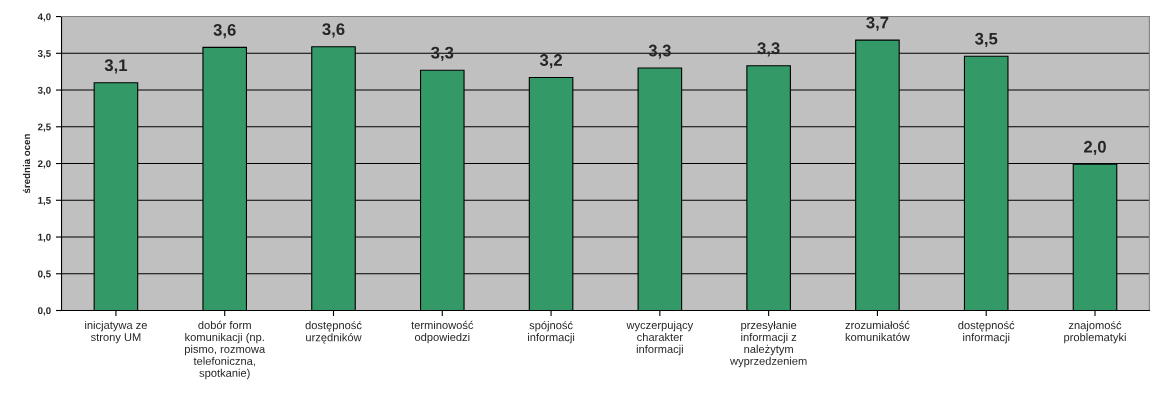 The width and height of the screenshot is (1161, 414). Describe the element at coordinates (116, 332) in the screenshot. I see `x-tick-label: inicjatywa ze strony UM` at that location.